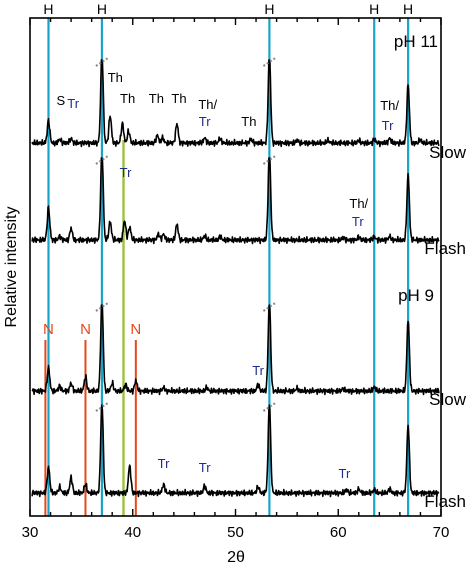  I want to click on condition-label: pH 9, so click(416, 295).